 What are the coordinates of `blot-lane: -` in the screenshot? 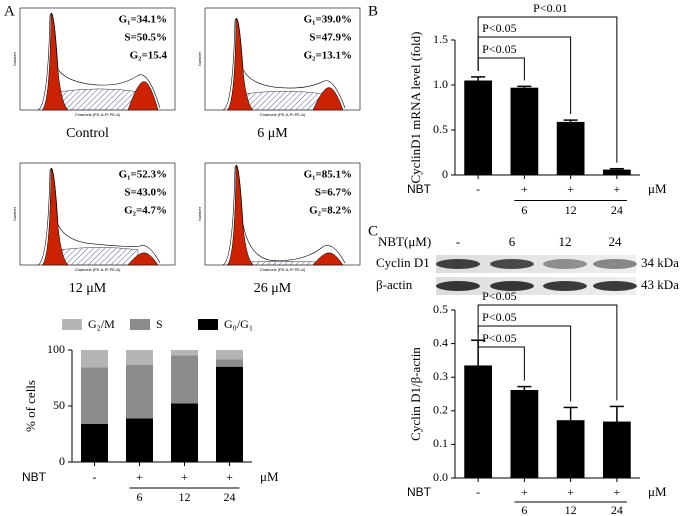 It's located at (458, 241).